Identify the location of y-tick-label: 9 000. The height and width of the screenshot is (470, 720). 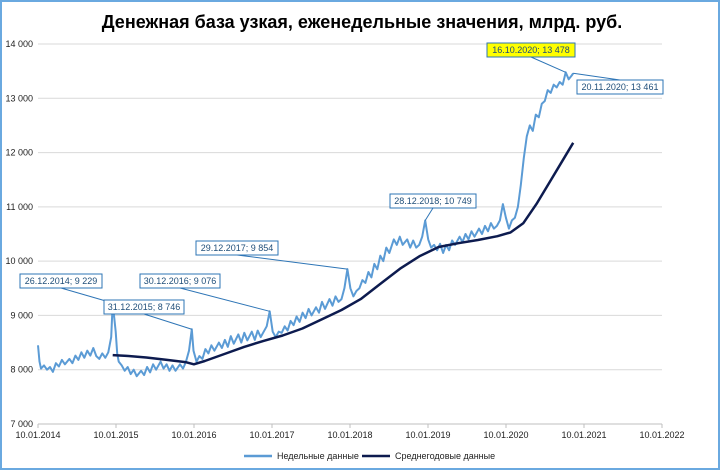
(21, 315).